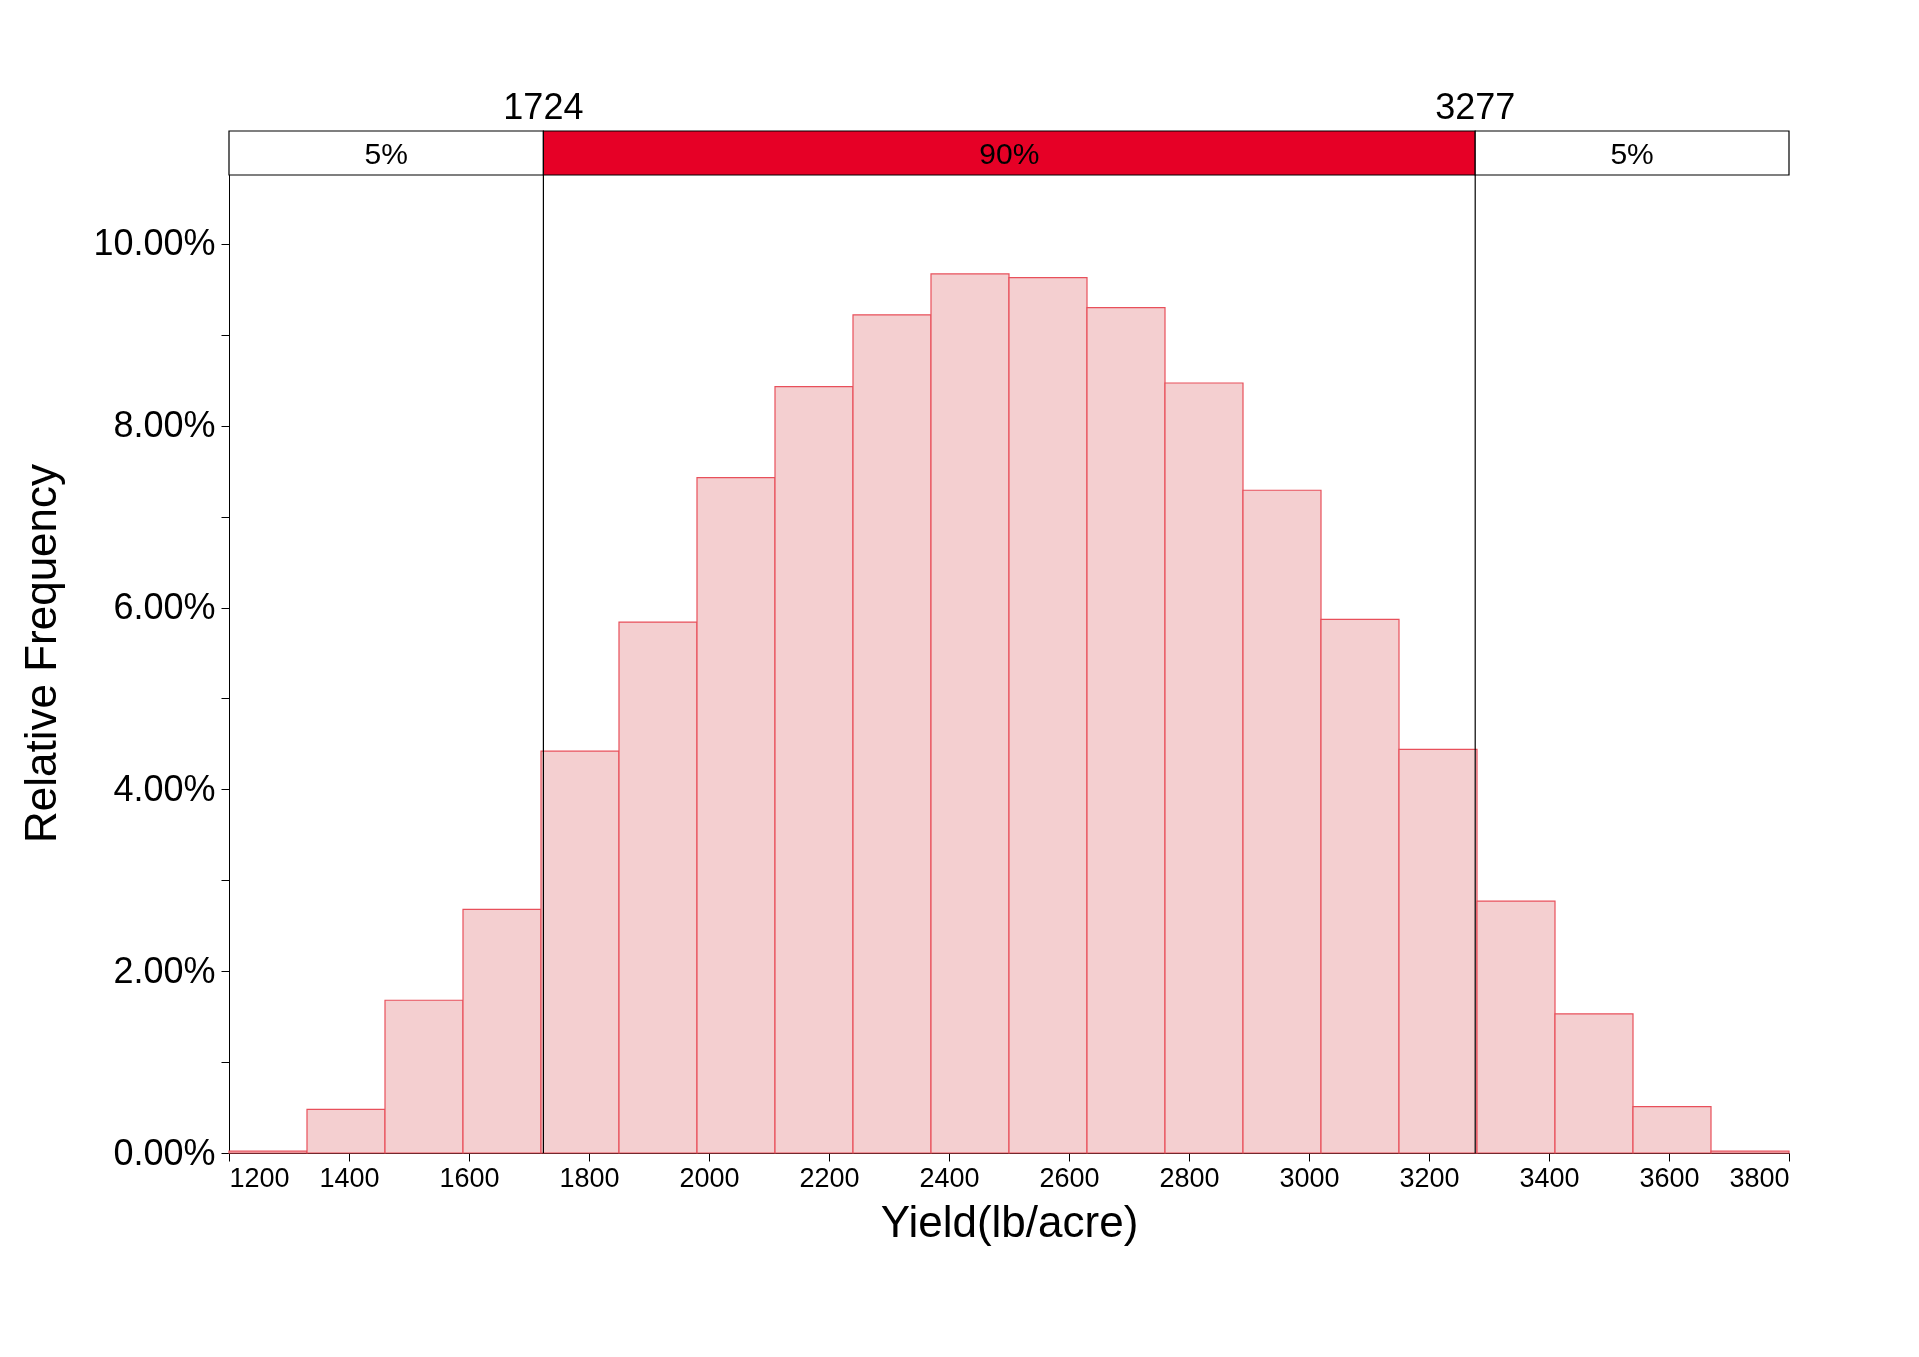 The width and height of the screenshot is (1919, 1357). I want to click on x-tick-label: 2200, so click(829, 1177).